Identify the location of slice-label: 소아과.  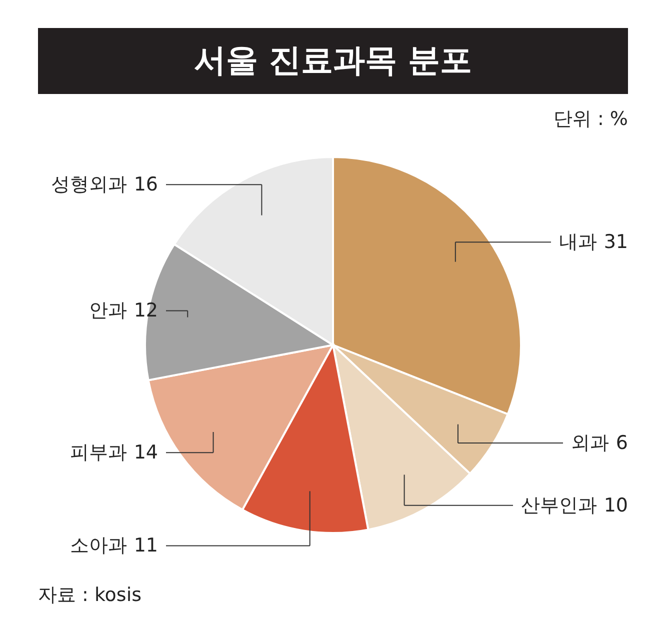
(98, 545).